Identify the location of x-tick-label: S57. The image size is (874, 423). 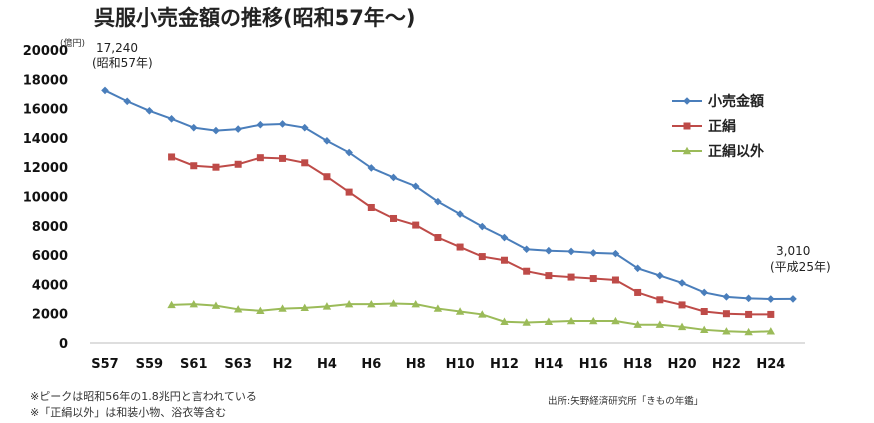
(104, 364).